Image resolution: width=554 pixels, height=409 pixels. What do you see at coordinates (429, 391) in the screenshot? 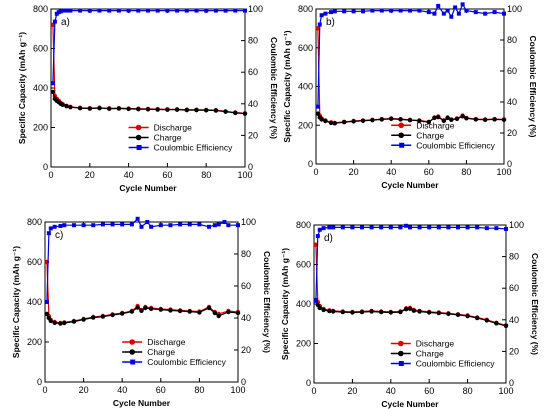
I see `x-tick-label: 60` at bounding box center [429, 391].